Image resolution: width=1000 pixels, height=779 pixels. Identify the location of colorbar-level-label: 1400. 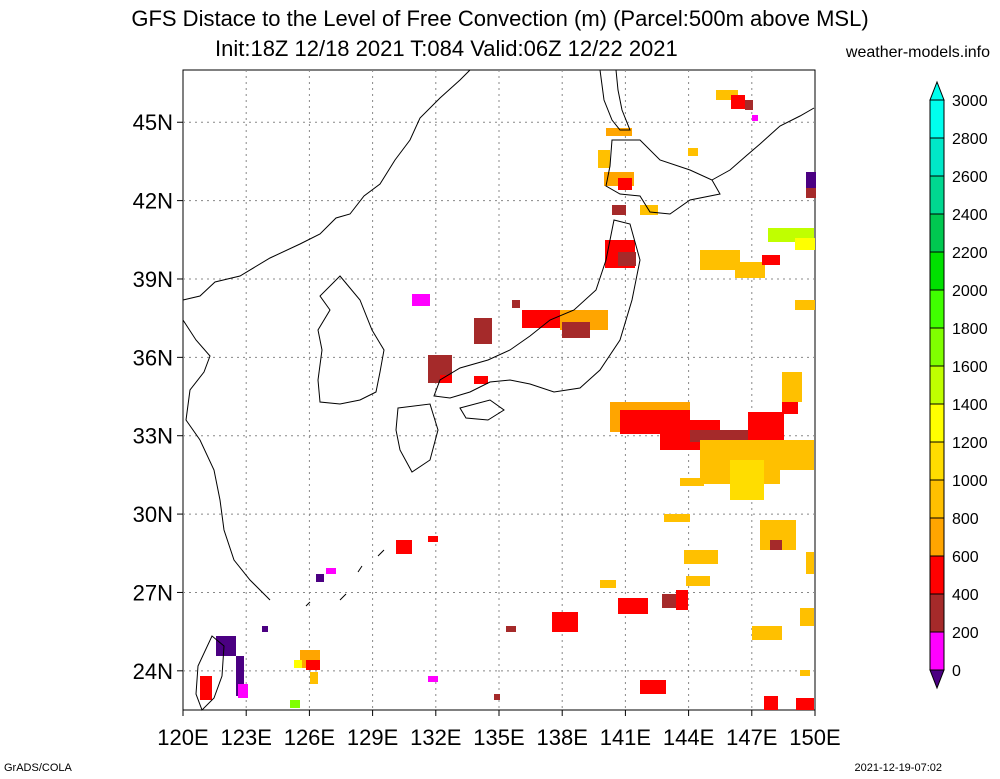
(970, 405).